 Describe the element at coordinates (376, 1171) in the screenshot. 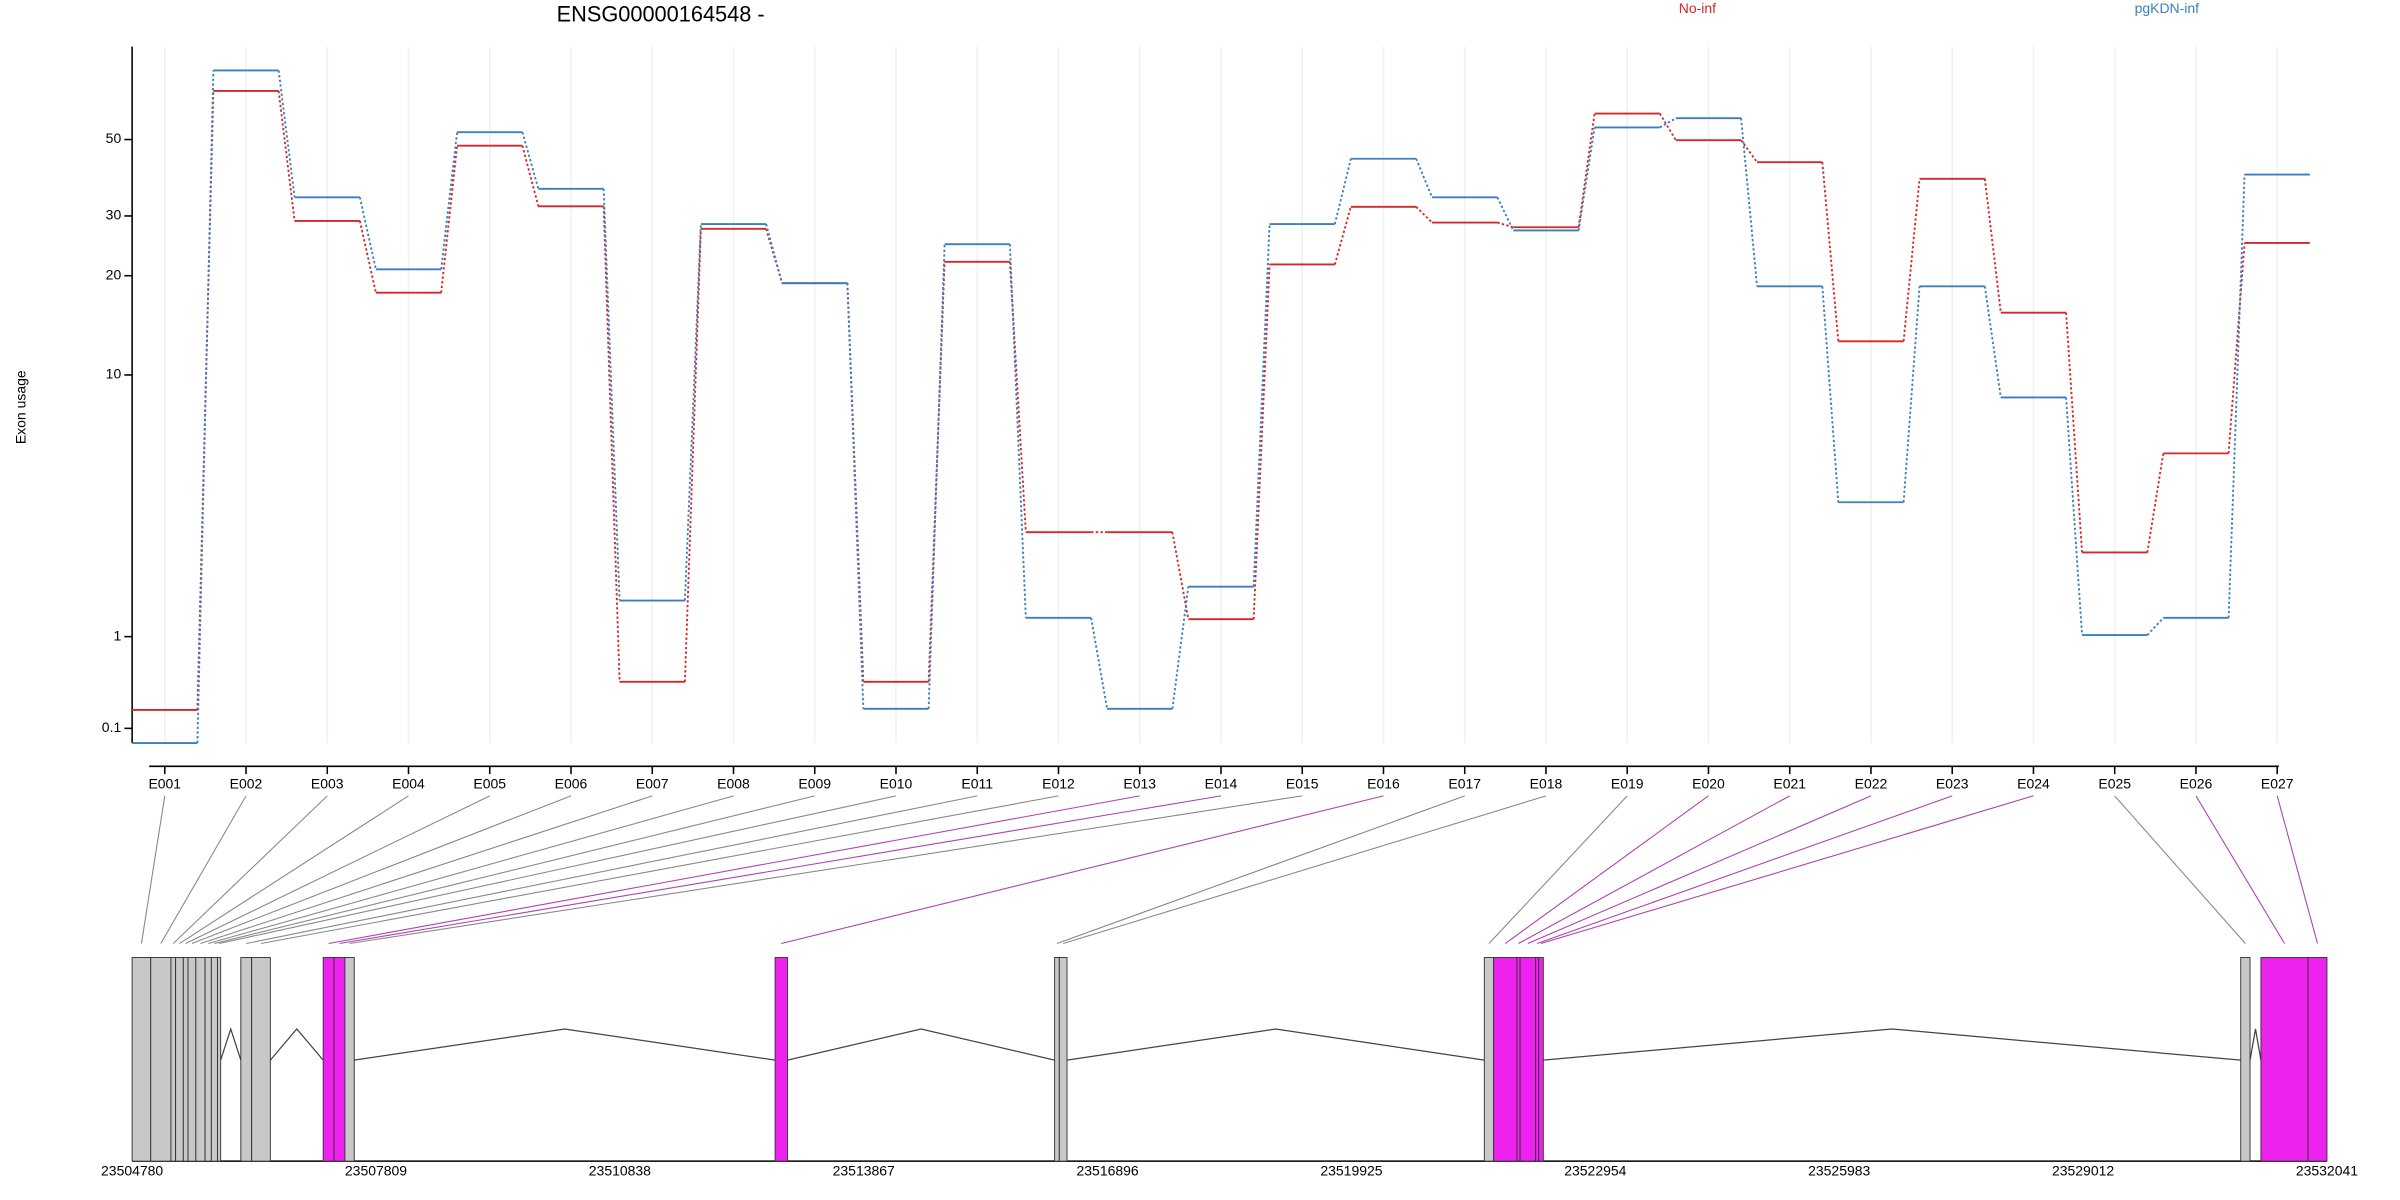

I see `genome-tick-label: 23507809` at that location.